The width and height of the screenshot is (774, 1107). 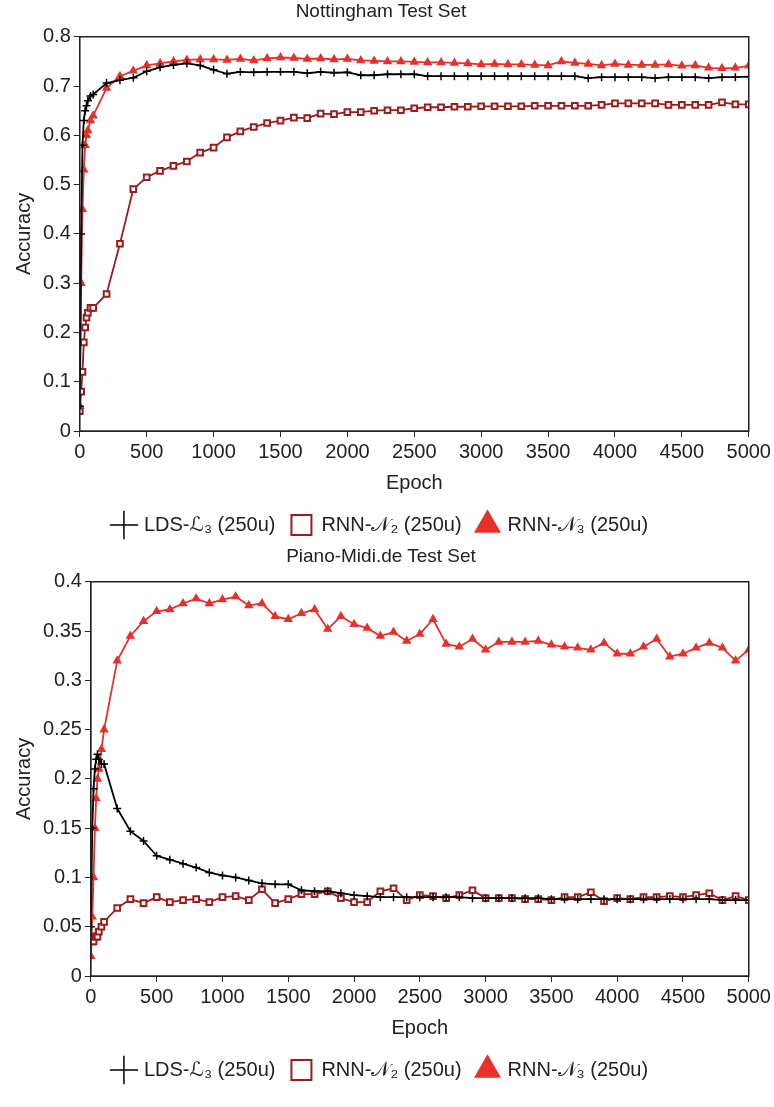 I want to click on y-tick-label: 0.25, so click(x=62, y=728).